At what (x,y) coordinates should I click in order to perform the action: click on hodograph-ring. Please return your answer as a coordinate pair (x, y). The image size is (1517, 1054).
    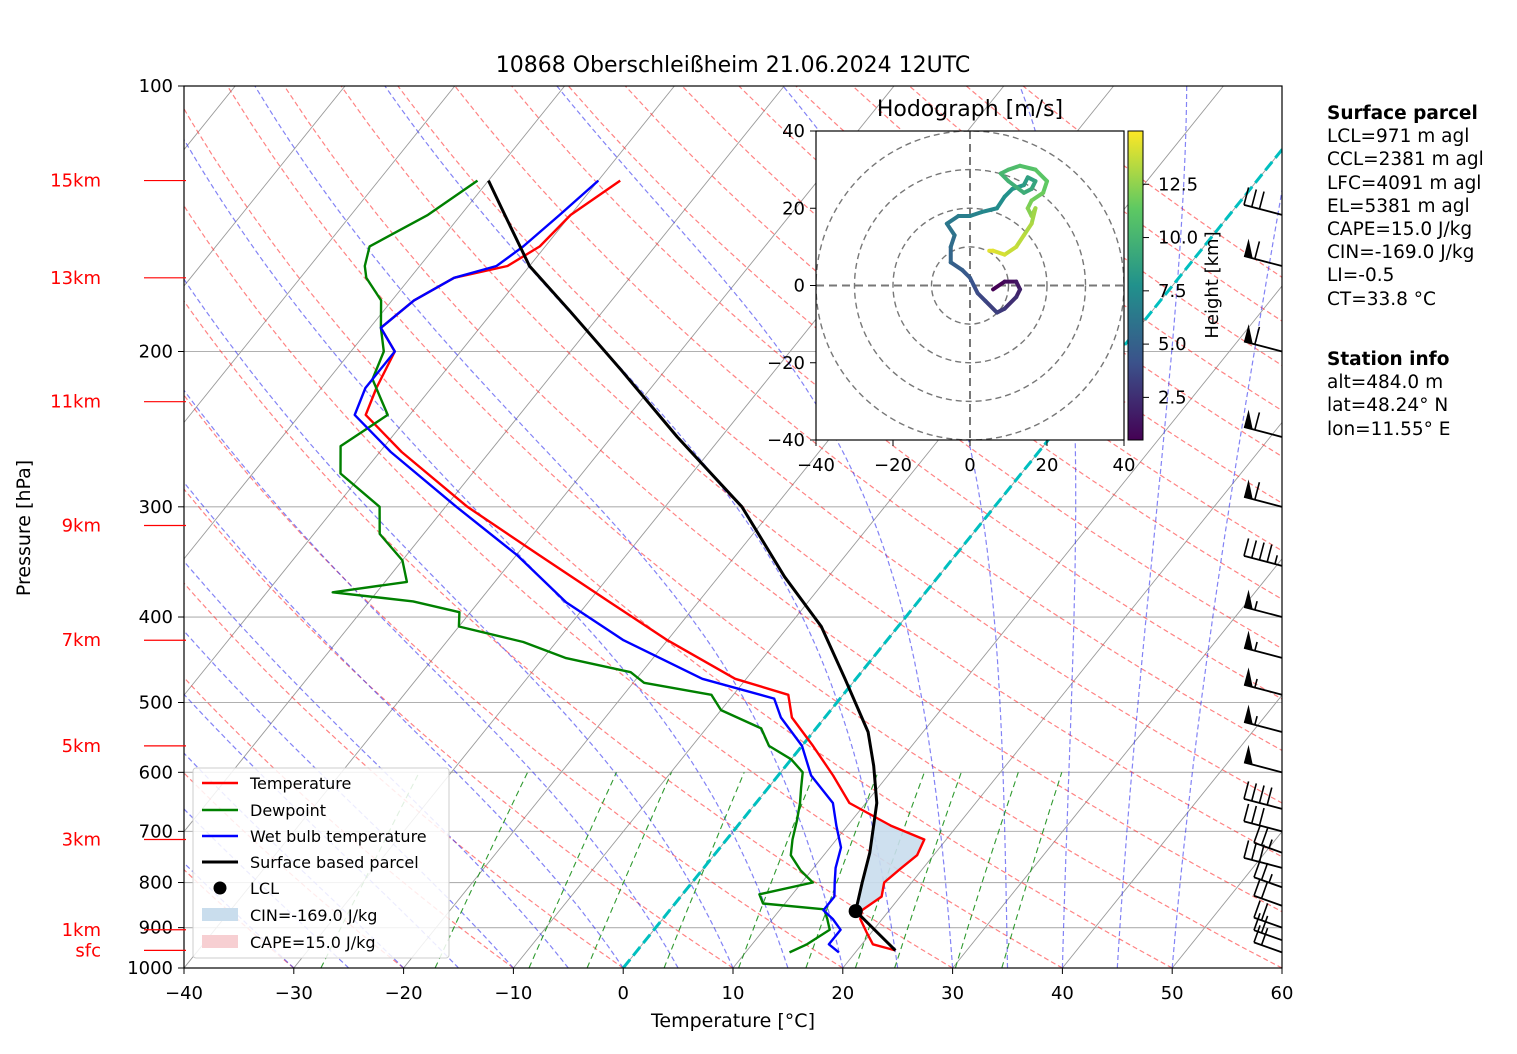
    Looking at the image, I should click on (970, 285).